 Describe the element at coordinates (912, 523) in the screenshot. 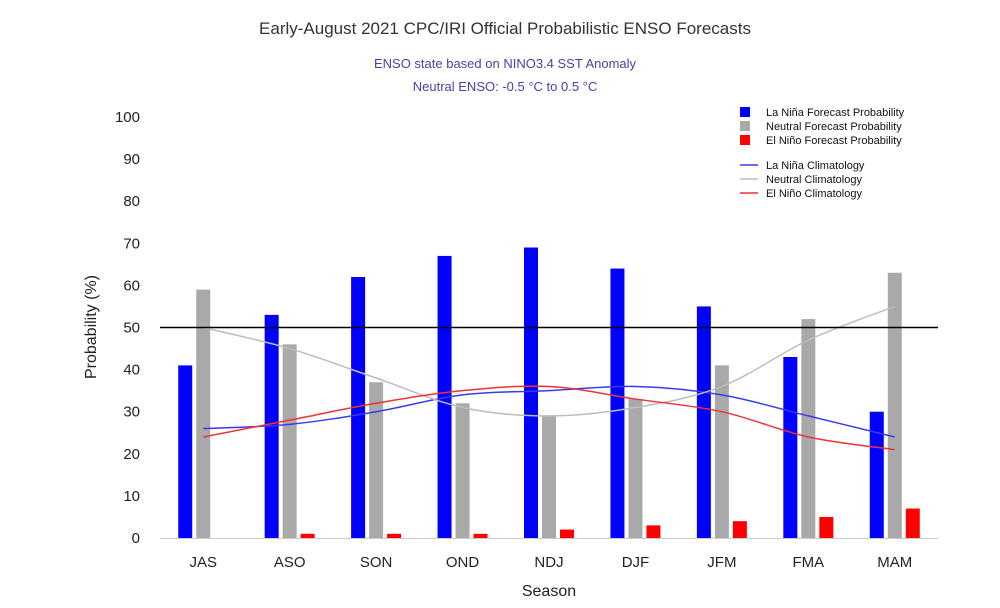

I see `bar-el-ni-o-forecast-probability-mam` at that location.